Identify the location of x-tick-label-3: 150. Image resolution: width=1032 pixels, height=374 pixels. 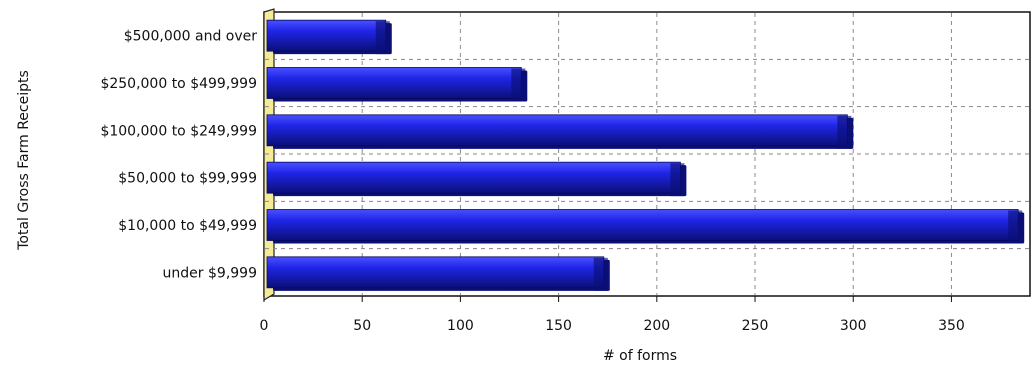
(558, 326).